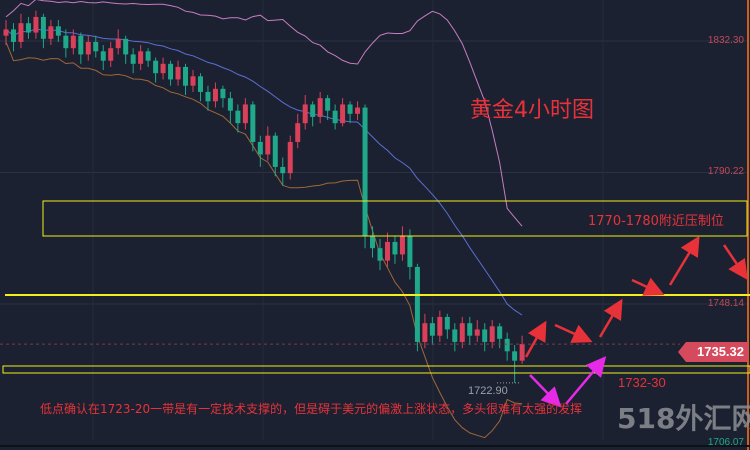  Describe the element at coordinates (725, 171) in the screenshot. I see `y-tick-label: 1790.22` at that location.